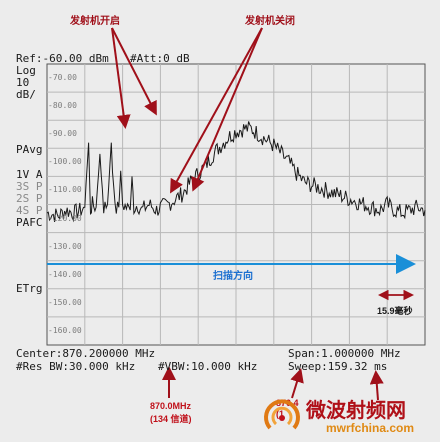  I want to click on freq-low-label: 870.0MHz, so click(171, 406).